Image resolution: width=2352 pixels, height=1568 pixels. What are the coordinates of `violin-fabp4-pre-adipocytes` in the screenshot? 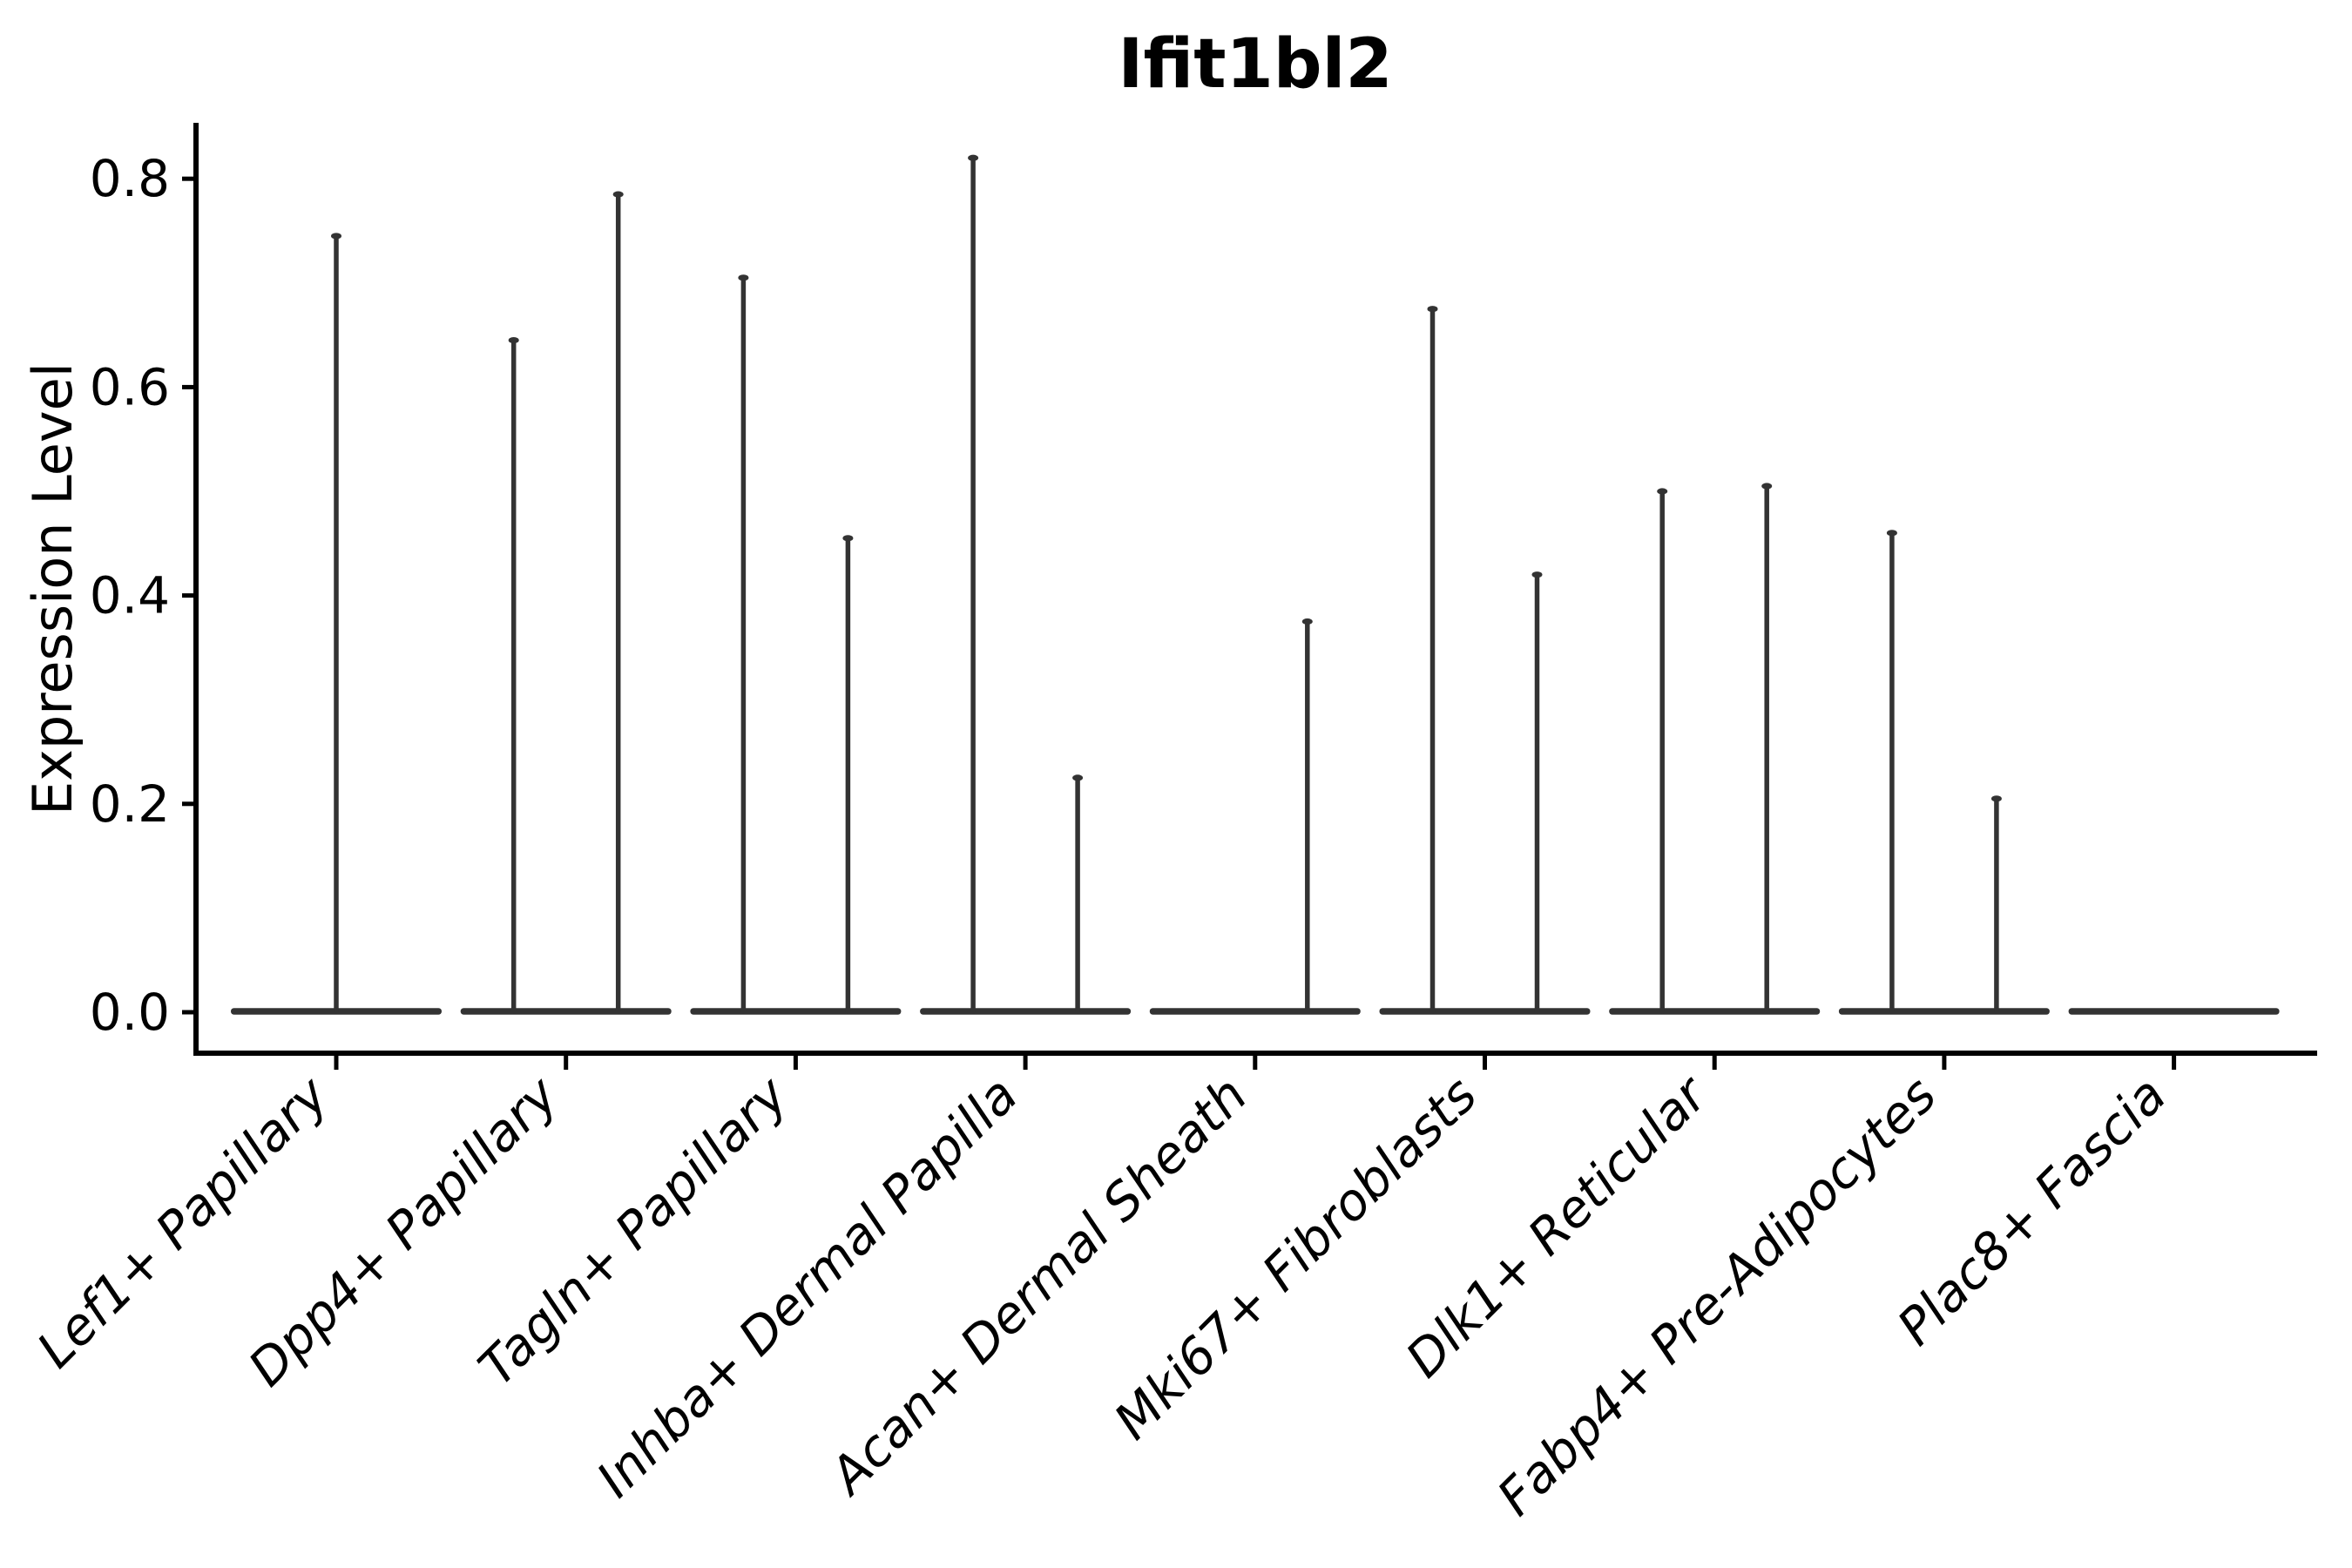 It's located at (1944, 772).